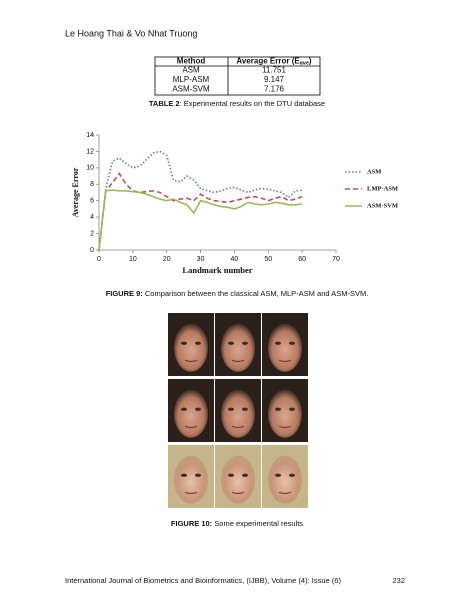 This screenshot has width=474, height=613. I want to click on legend-label: ASM-SVM, so click(382, 205).